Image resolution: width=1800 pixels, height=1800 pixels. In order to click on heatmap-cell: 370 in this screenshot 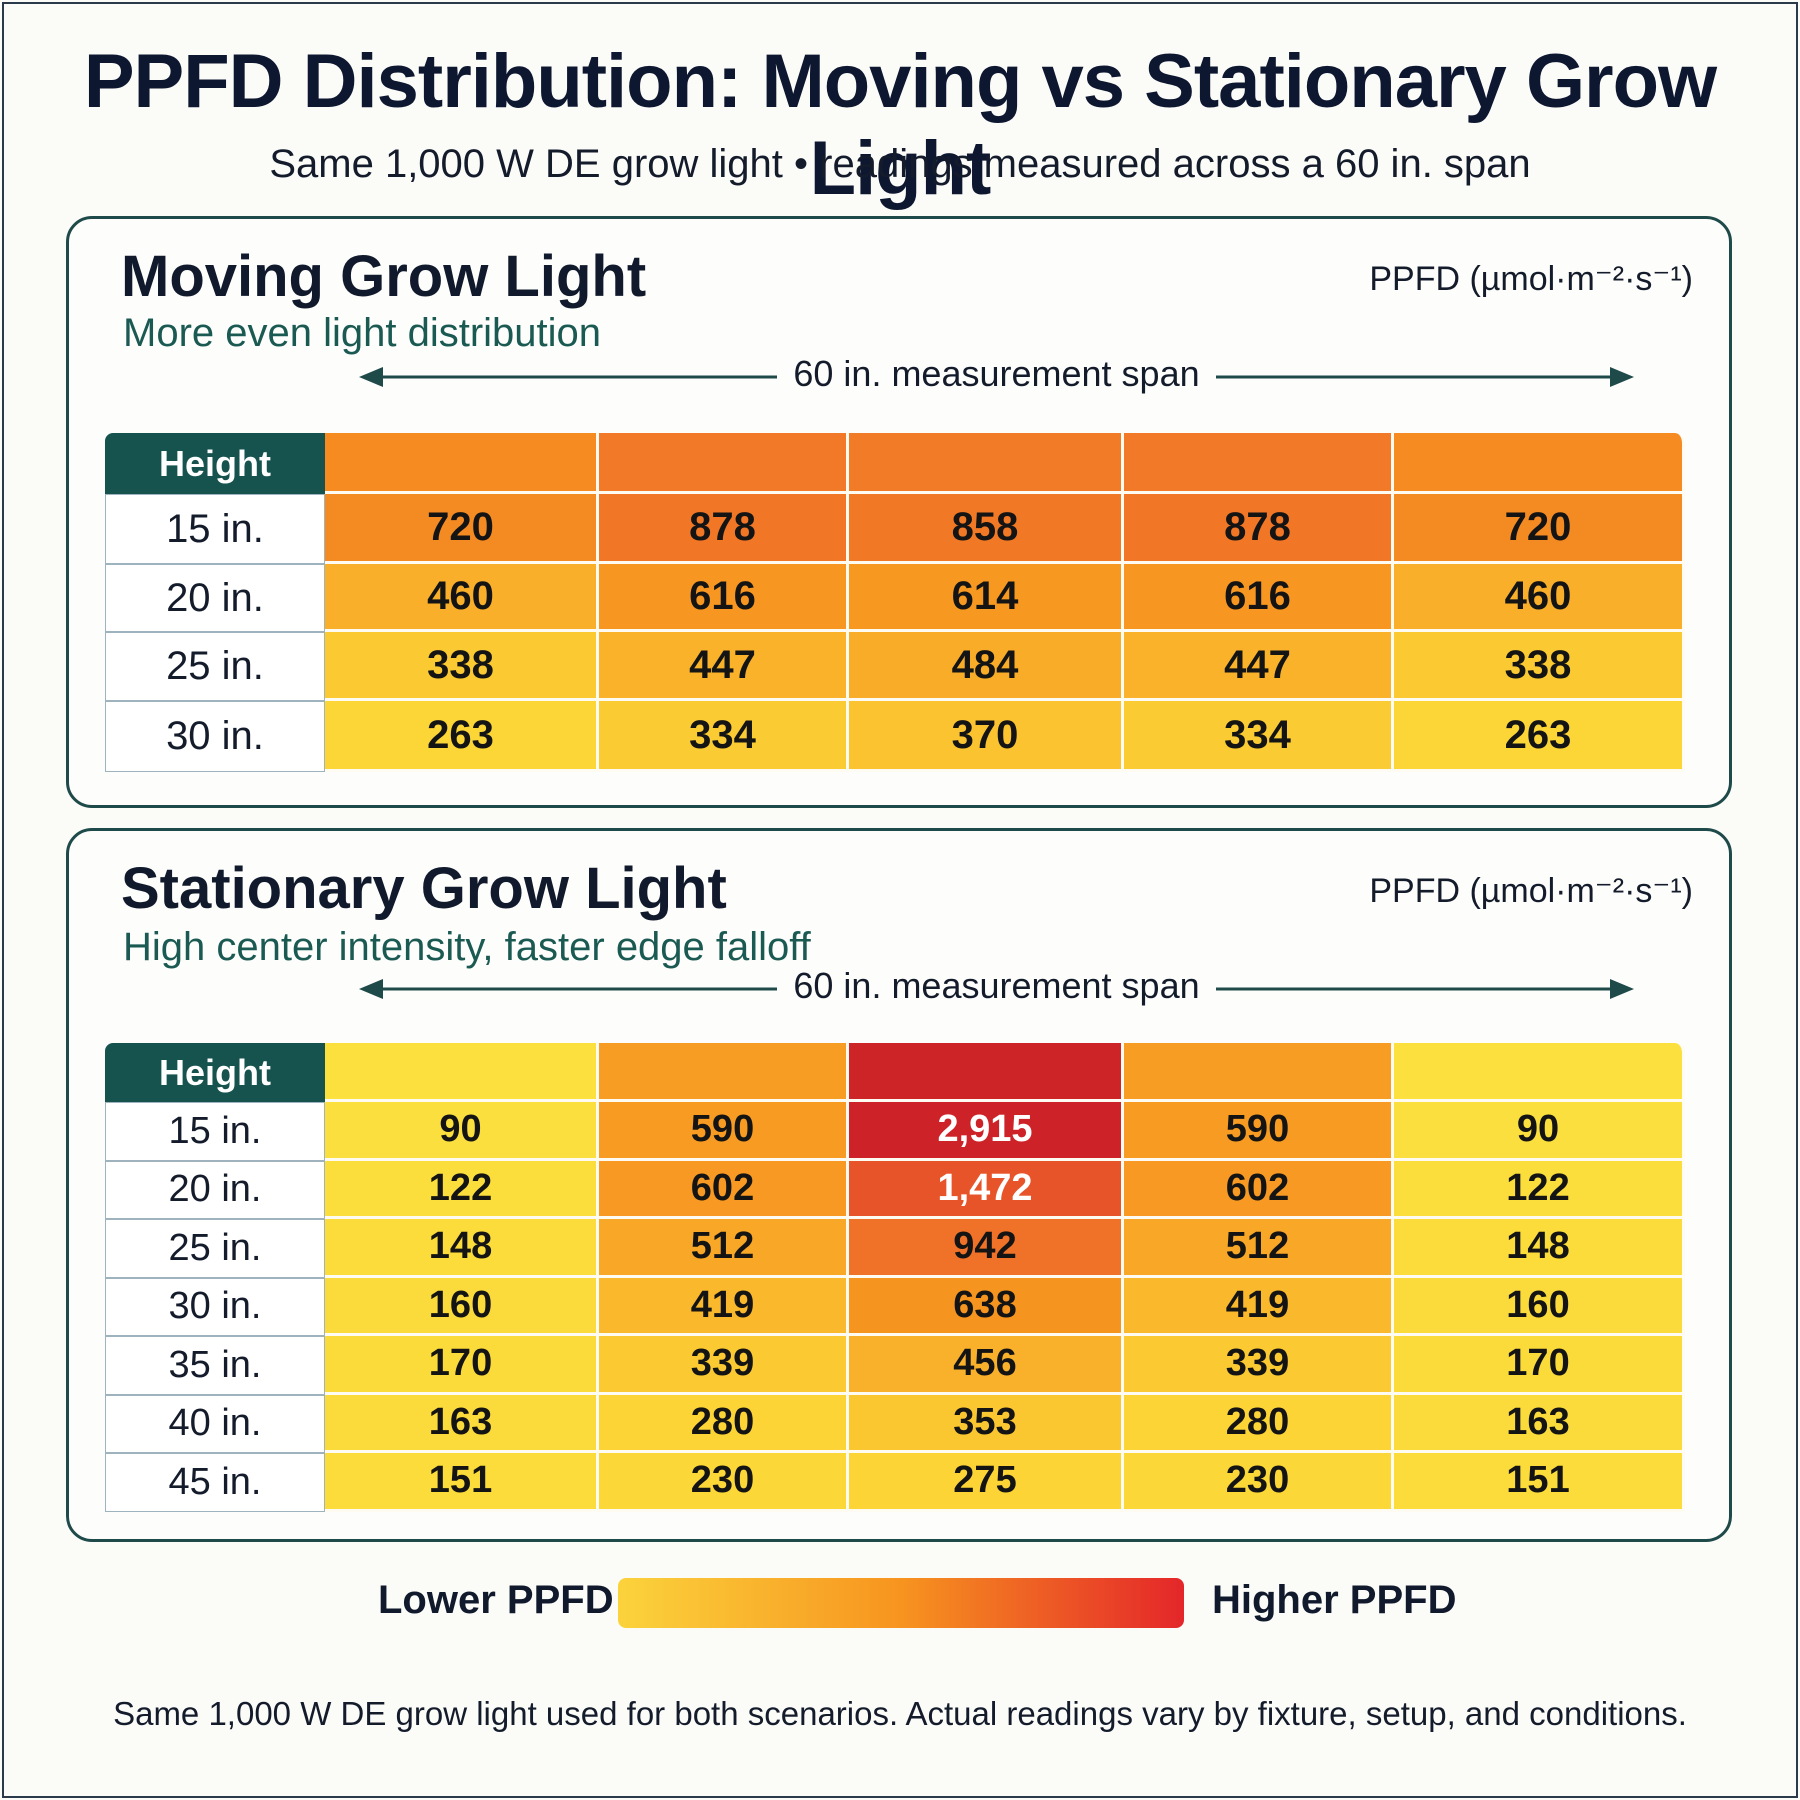, I will do `click(986, 736)`.